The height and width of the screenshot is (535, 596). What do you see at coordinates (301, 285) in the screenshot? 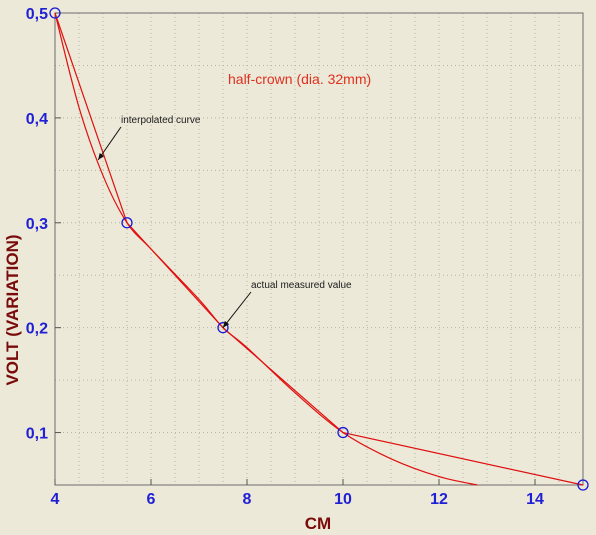
I see `annotation-label: actual measured value` at bounding box center [301, 285].